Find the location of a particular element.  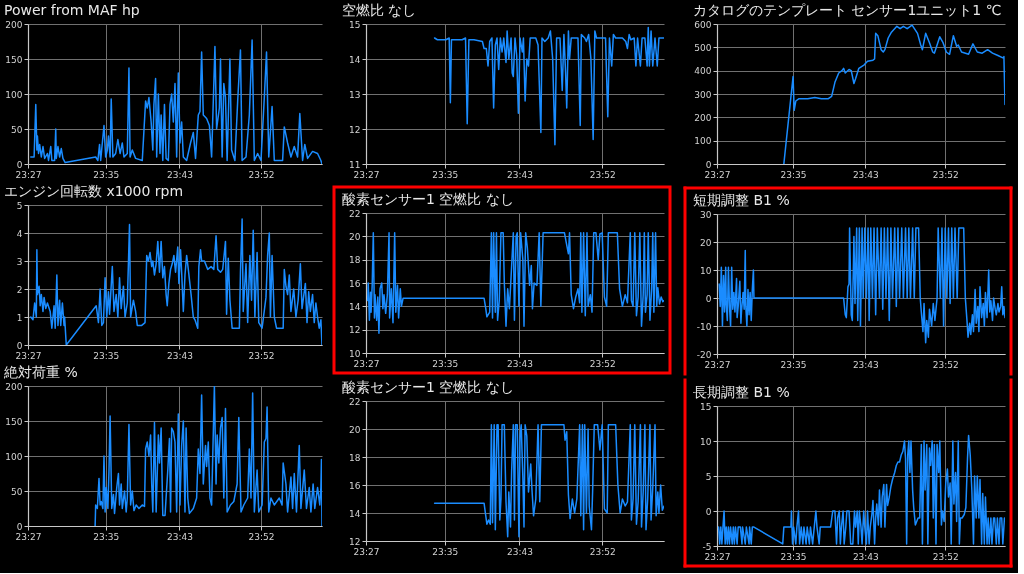

chart-title: 絶対荷重 % is located at coordinates (40, 372).